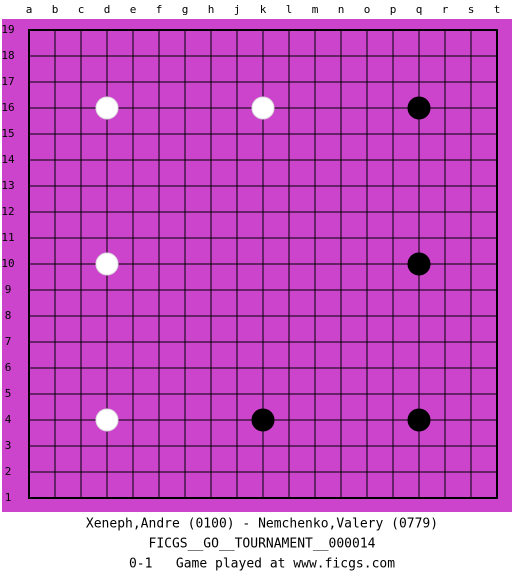 The width and height of the screenshot is (525, 579). Describe the element at coordinates (7, 211) in the screenshot. I see `row-label: 12` at that location.